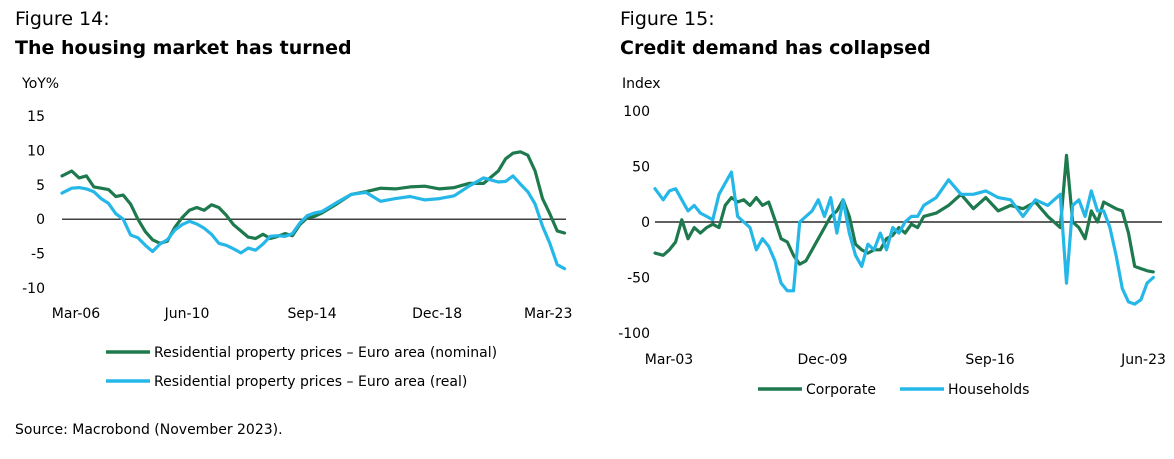 The width and height of the screenshot is (1174, 459). I want to click on x-tick-label: Dec-09, so click(823, 360).